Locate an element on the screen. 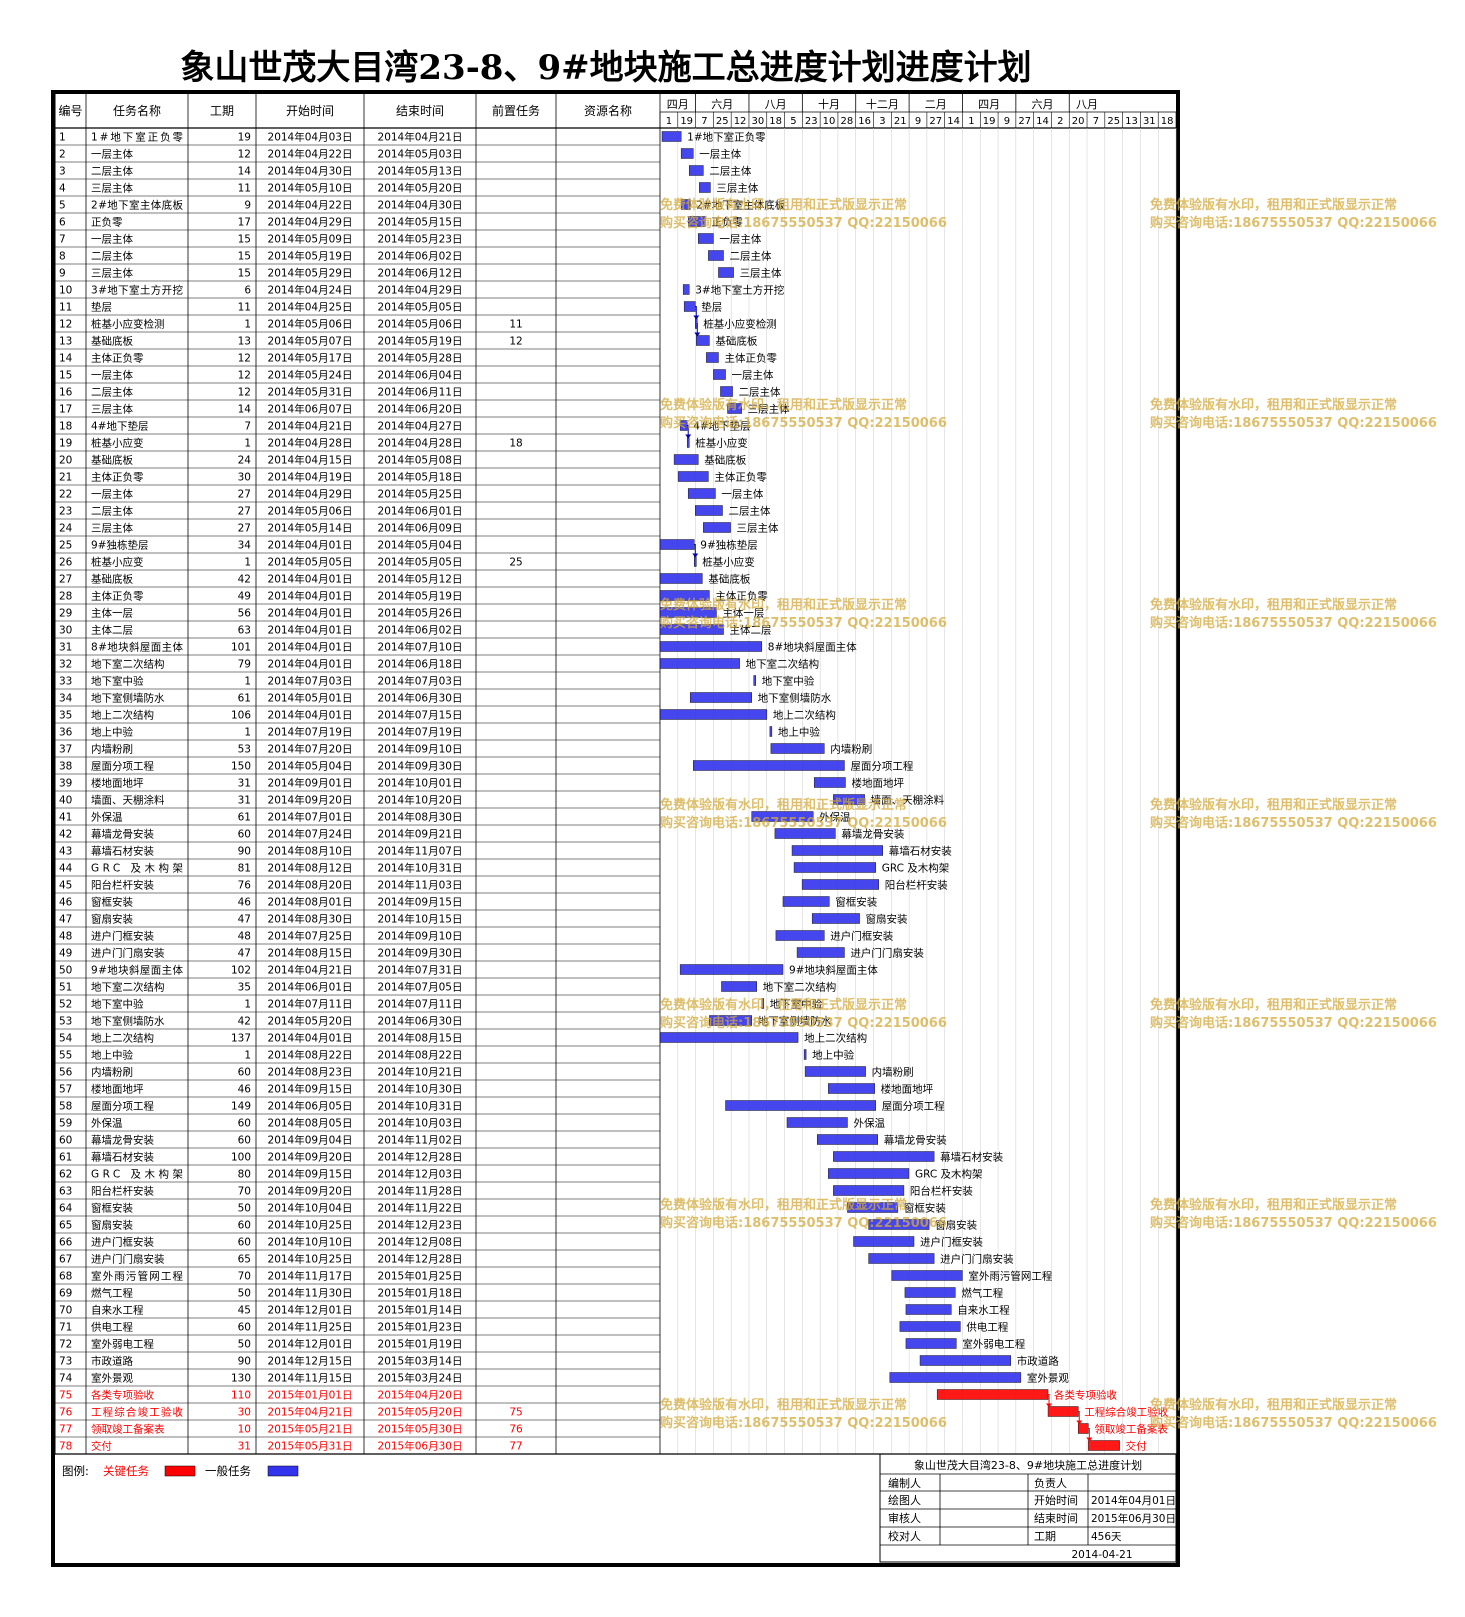 The image size is (1465, 1617). timeline-day: 13 is located at coordinates (1131, 121).